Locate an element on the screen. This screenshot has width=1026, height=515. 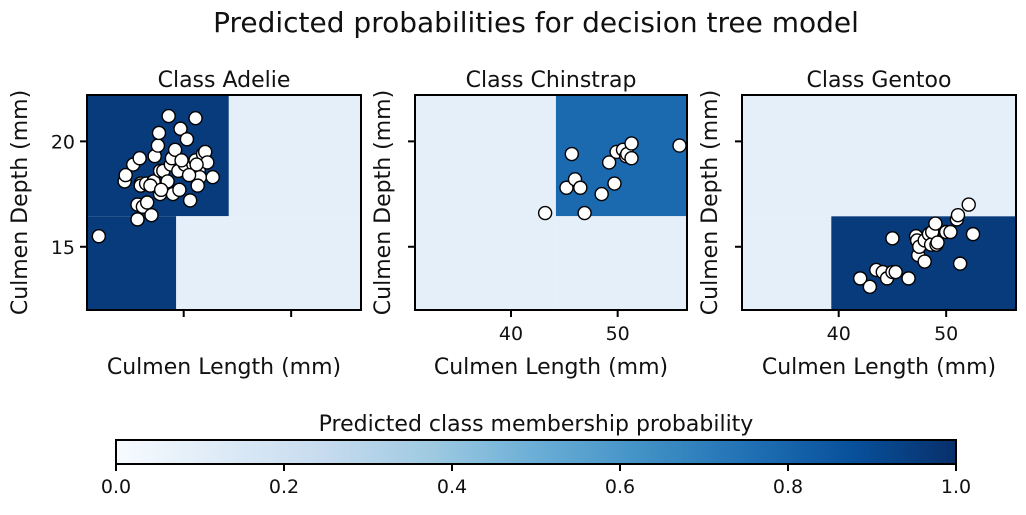
colorbar-tick-label: 1.0 is located at coordinates (956, 487).